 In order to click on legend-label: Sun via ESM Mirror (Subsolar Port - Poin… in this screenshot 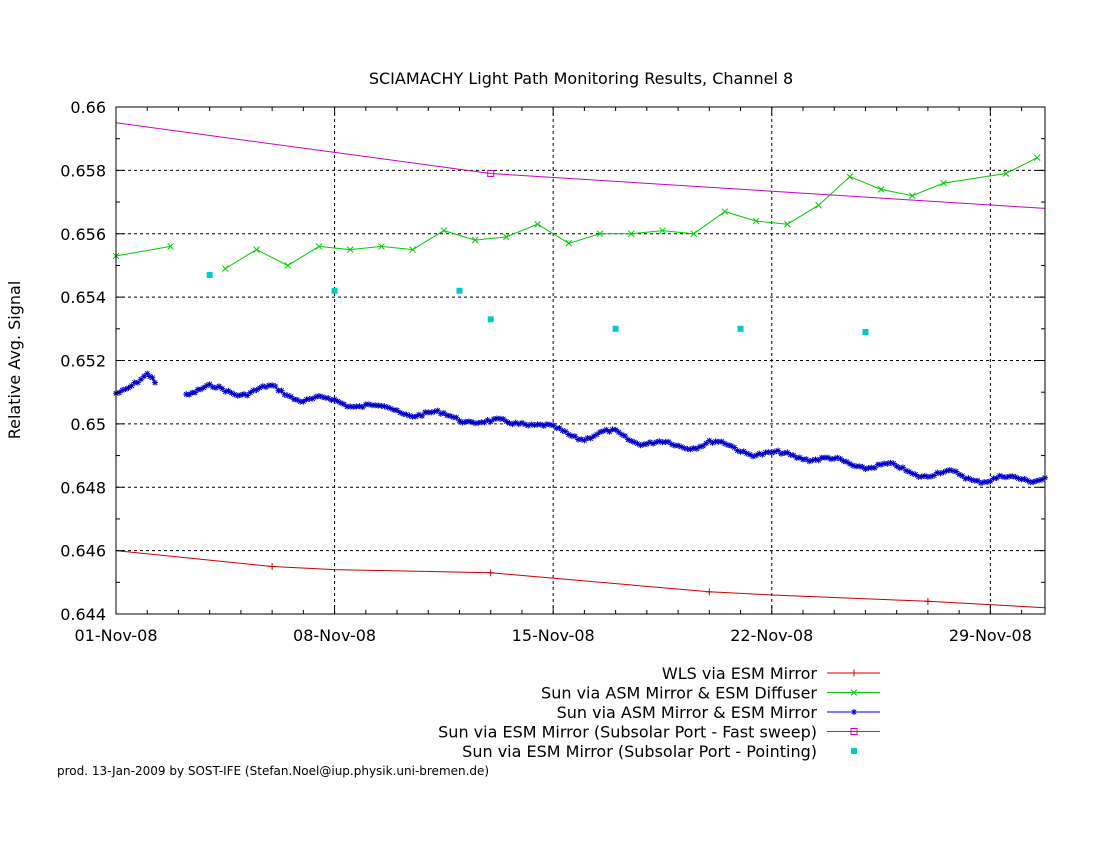, I will do `click(639, 751)`.